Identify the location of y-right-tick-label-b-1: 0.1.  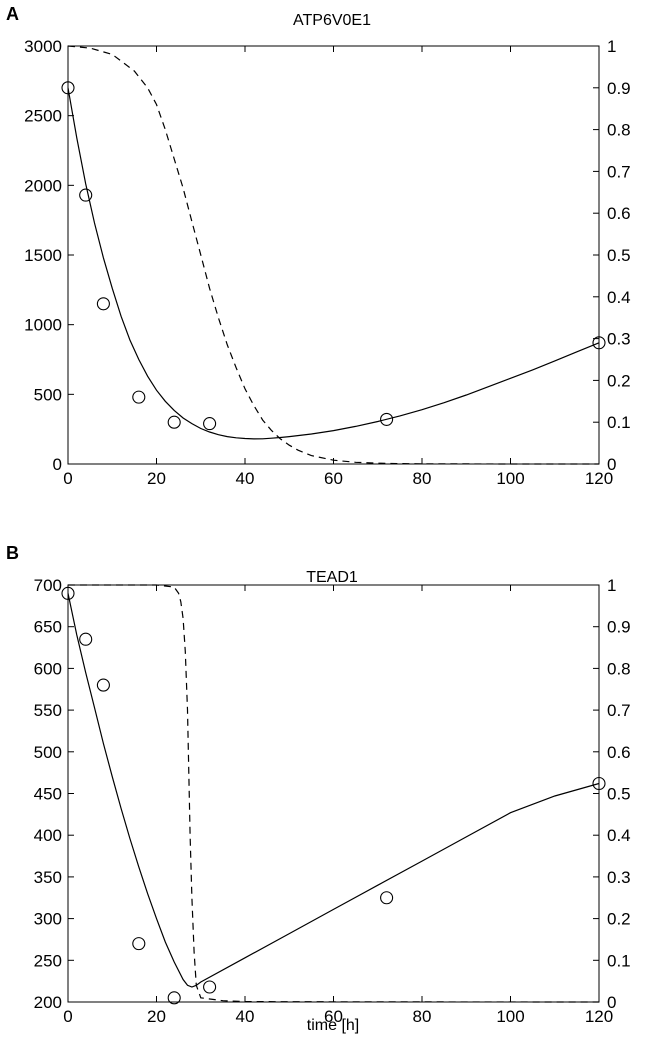
(619, 960).